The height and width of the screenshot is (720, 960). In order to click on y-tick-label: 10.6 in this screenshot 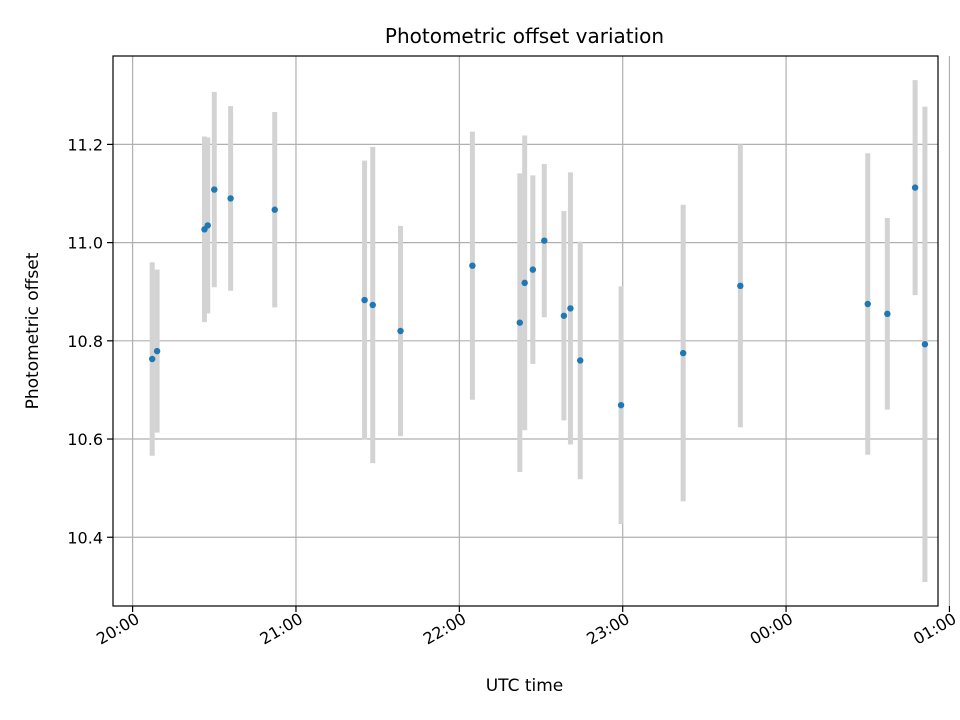, I will do `click(85, 439)`.